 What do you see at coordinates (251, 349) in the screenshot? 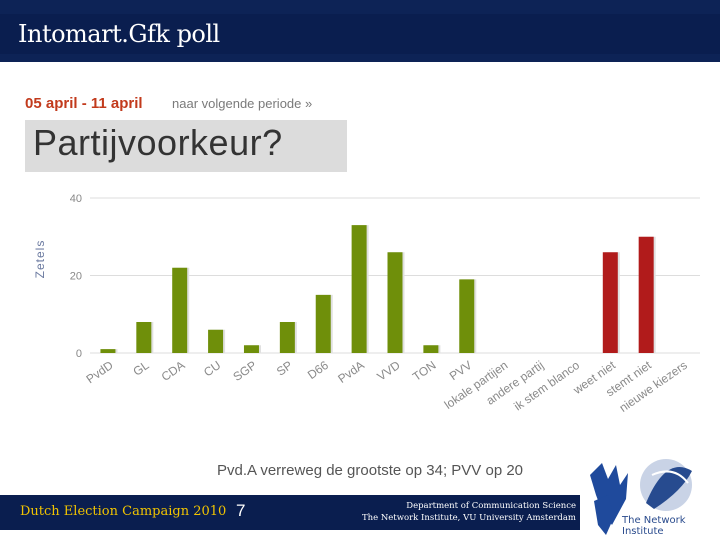
I see `bar-sgp` at bounding box center [251, 349].